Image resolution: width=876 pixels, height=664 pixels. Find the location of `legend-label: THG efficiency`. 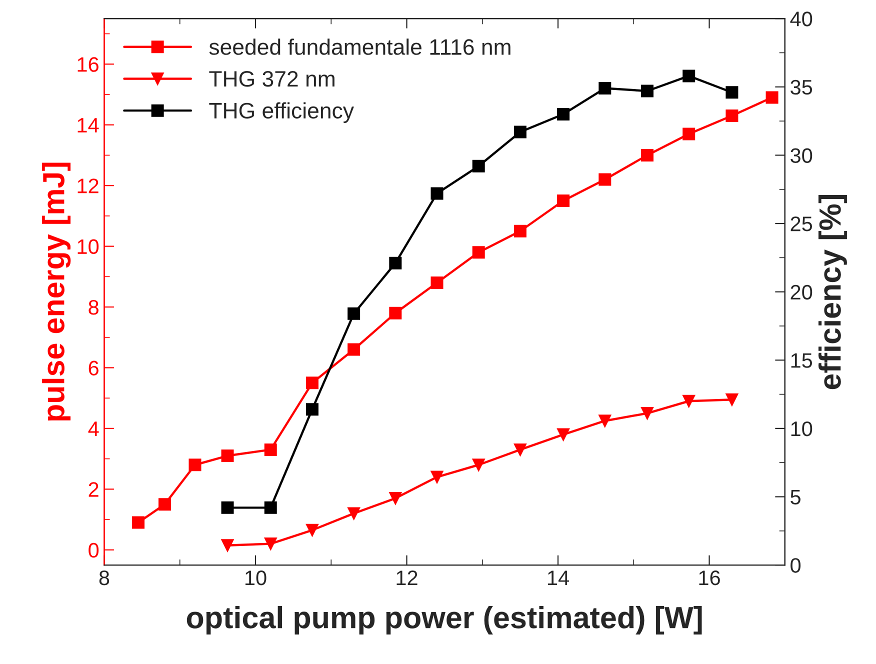

legend-label: THG efficiency is located at coordinates (281, 112).